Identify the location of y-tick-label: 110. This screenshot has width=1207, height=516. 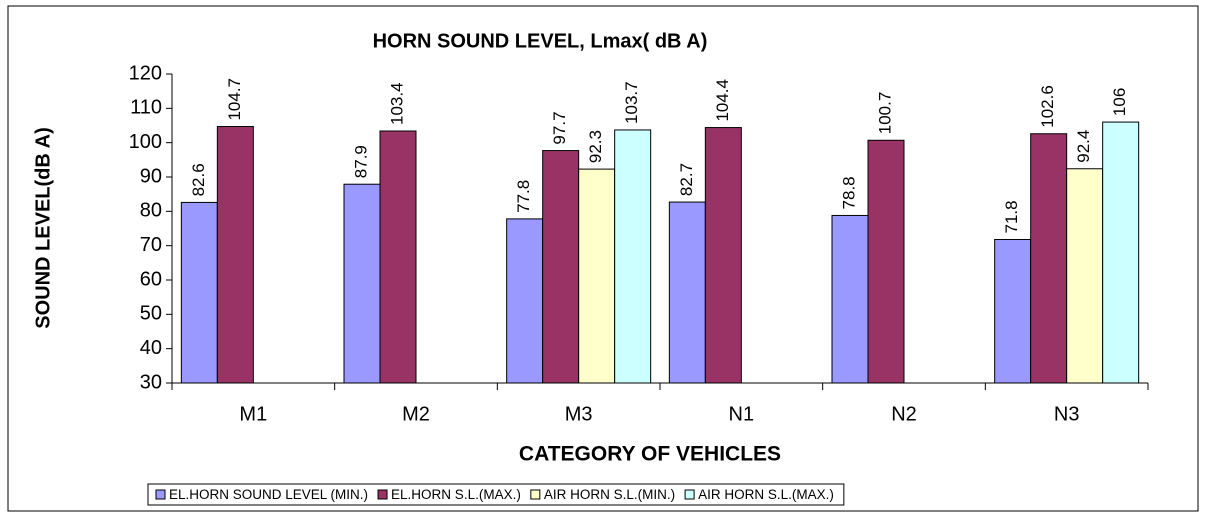
(146, 108).